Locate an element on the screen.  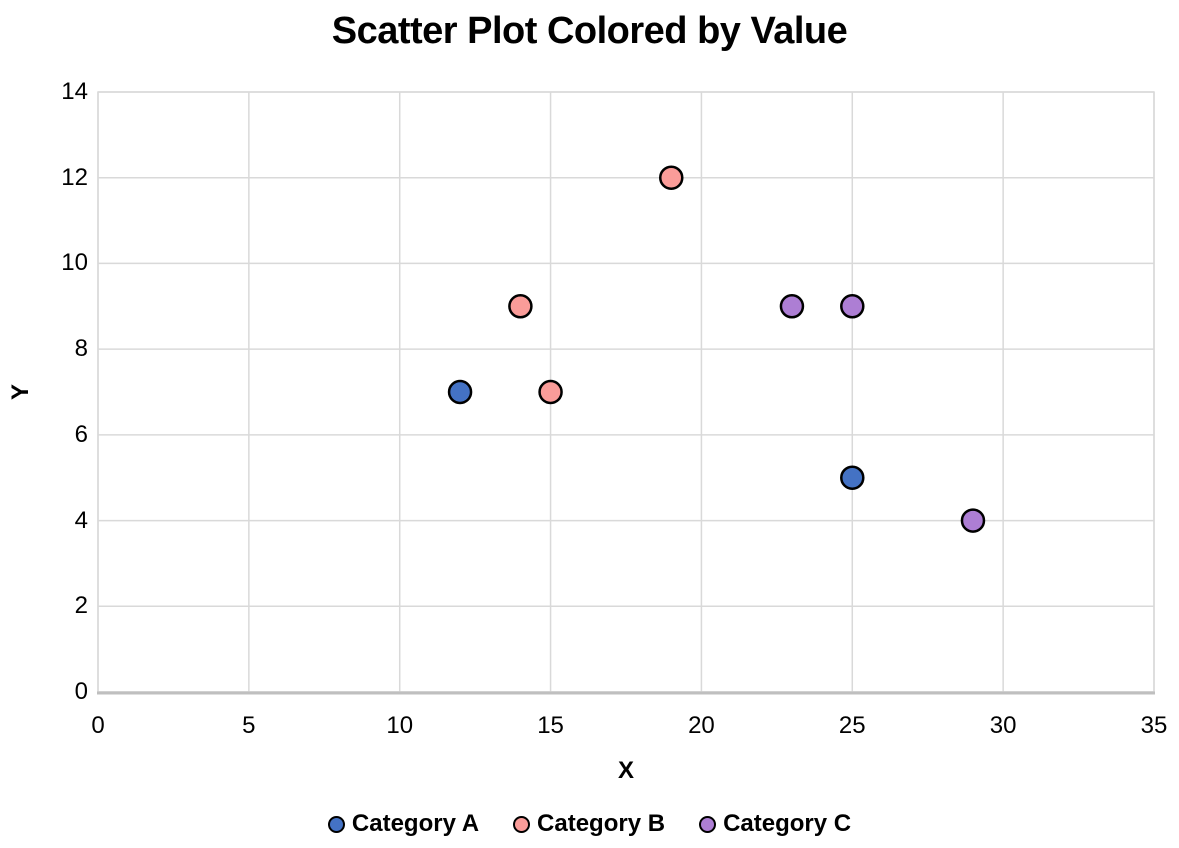
legend: Category A Category B Category C is located at coordinates (589, 824).